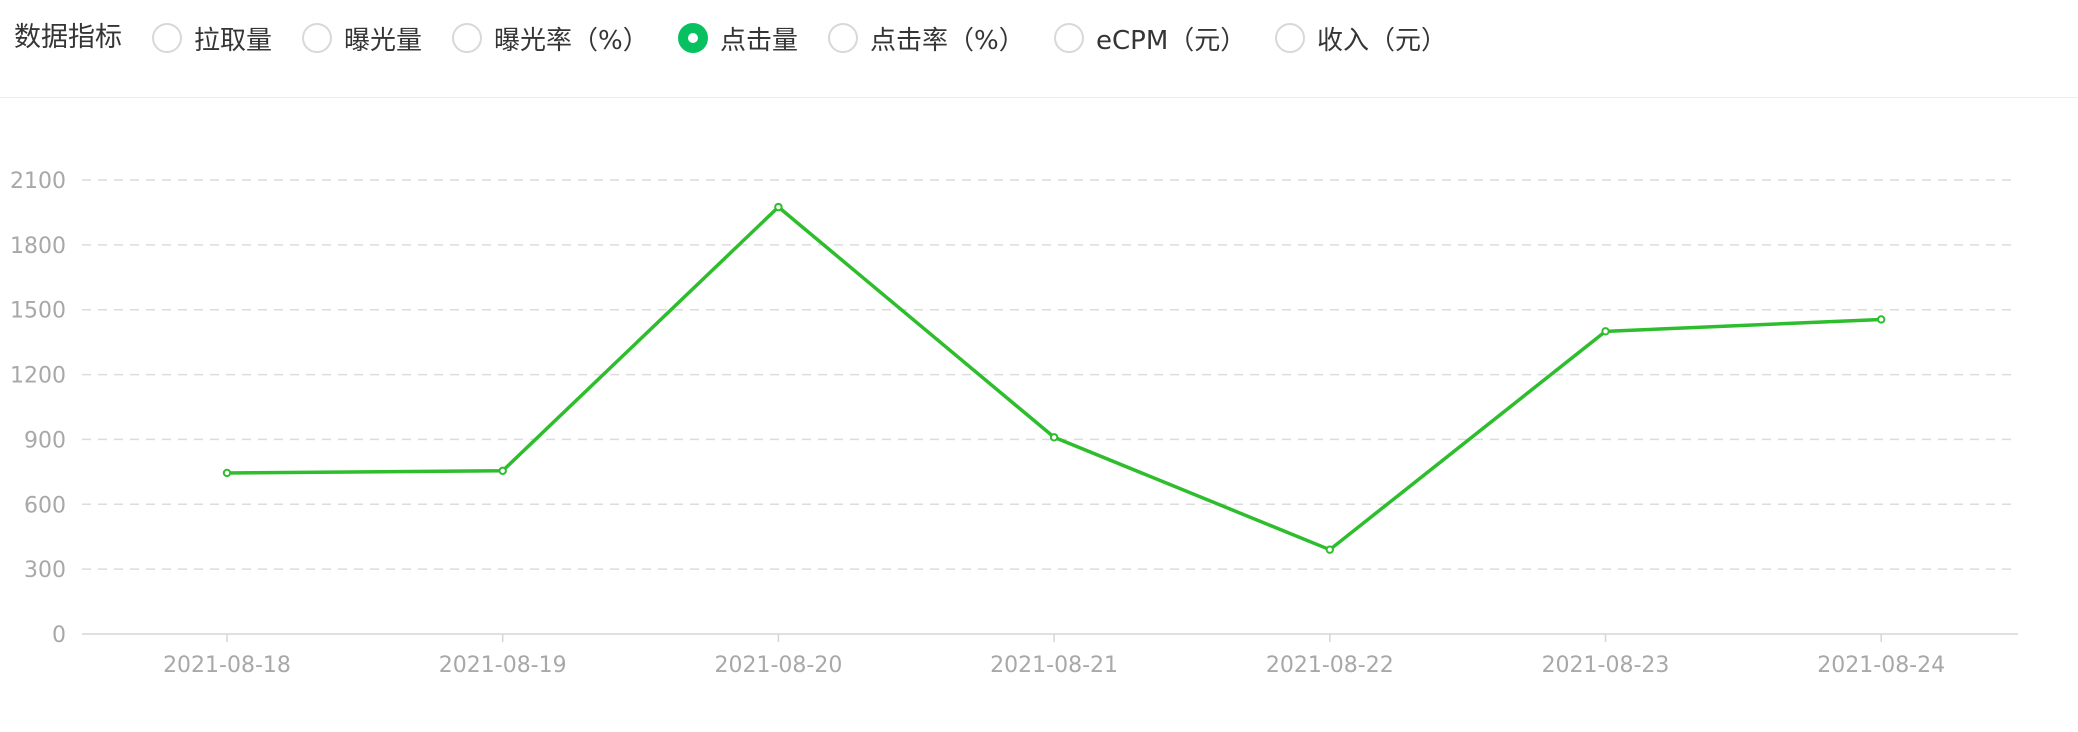 This screenshot has height=732, width=2078. What do you see at coordinates (778, 665) in the screenshot?
I see `x-tick-label: 2021-08-20` at bounding box center [778, 665].